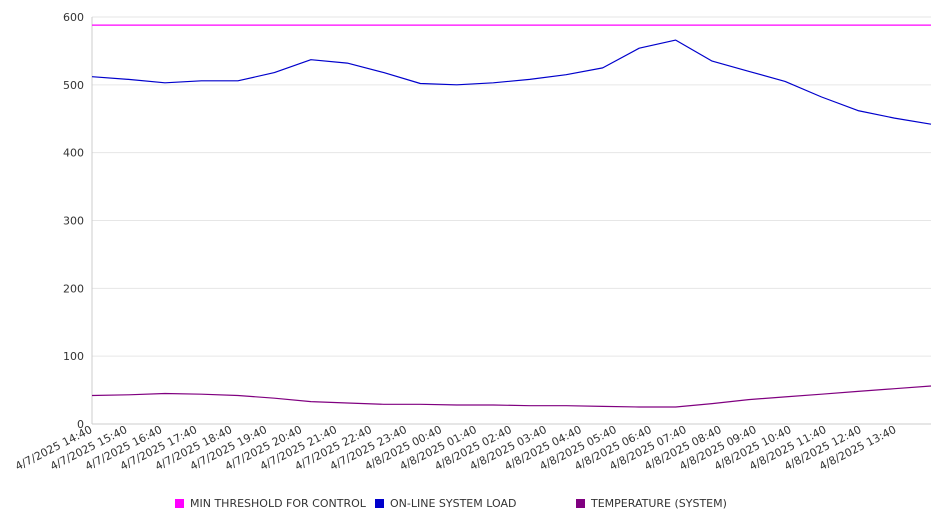  I want to click on legend-item-system-load: ON-LINE SYSTEM LOAD, so click(445, 503).